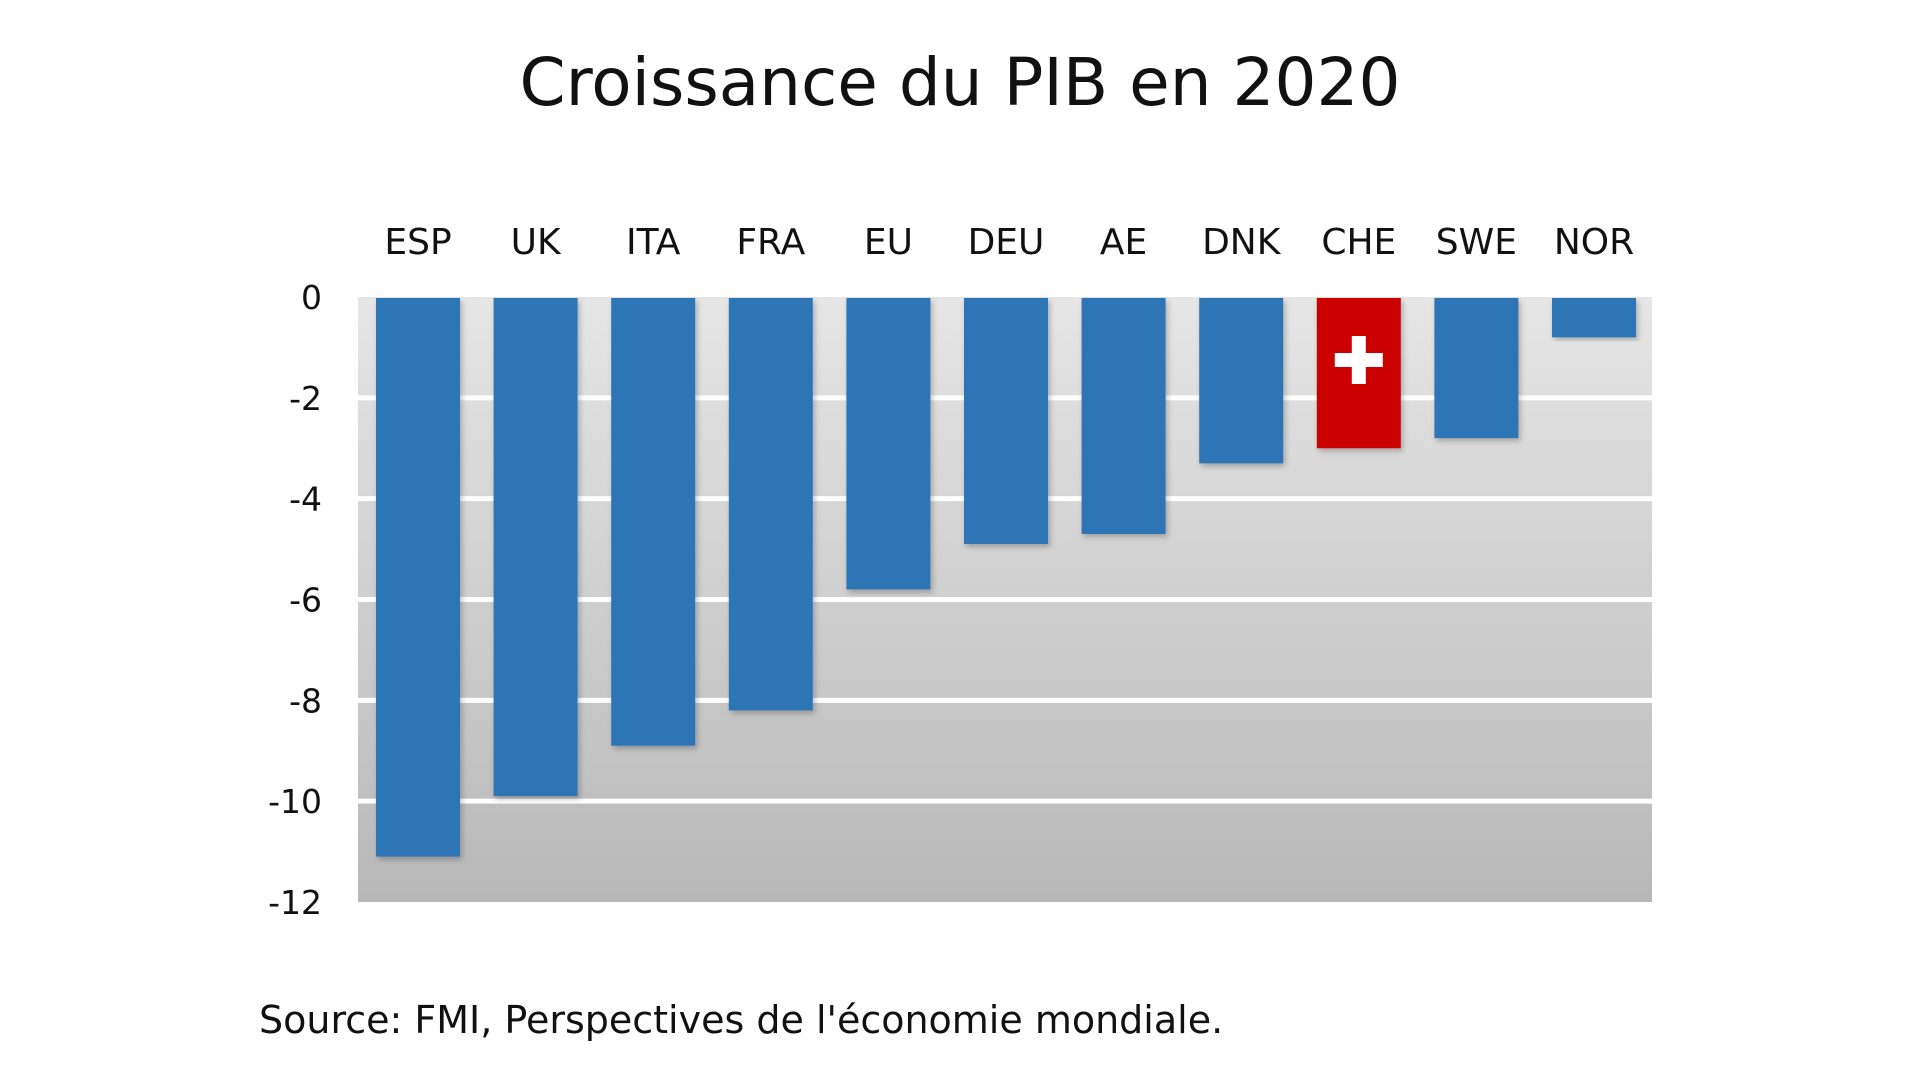 The width and height of the screenshot is (1920, 1080). I want to click on swiss-cross-icon, so click(1358, 360).